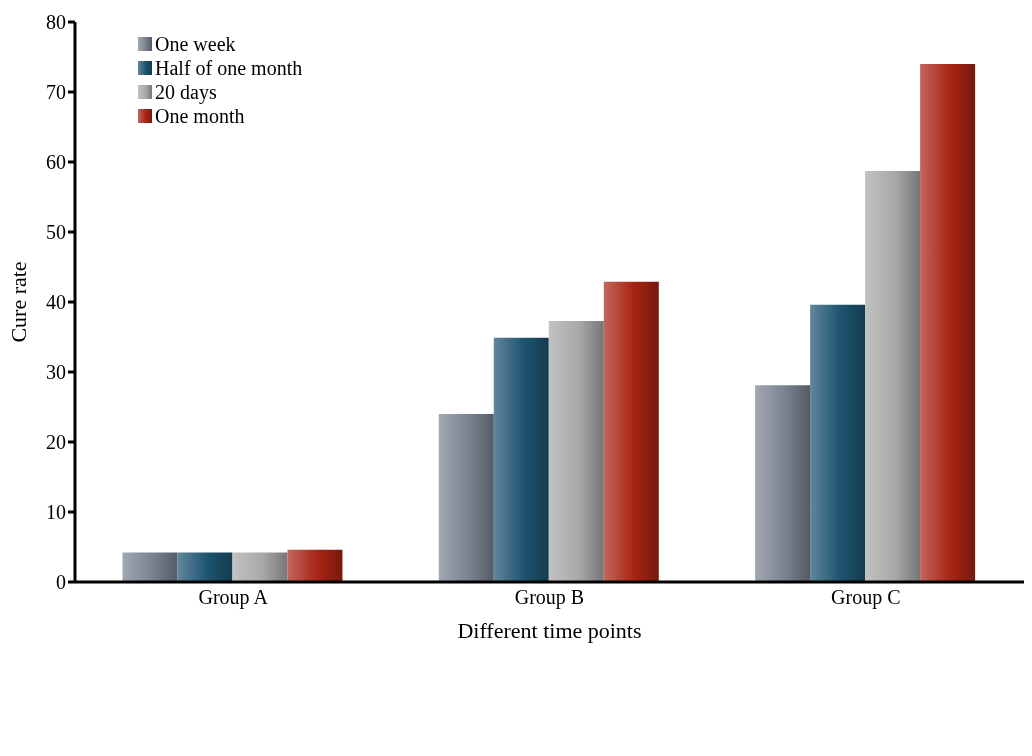 The width and height of the screenshot is (1032, 756). I want to click on x-tick-label: Group C, so click(866, 598).